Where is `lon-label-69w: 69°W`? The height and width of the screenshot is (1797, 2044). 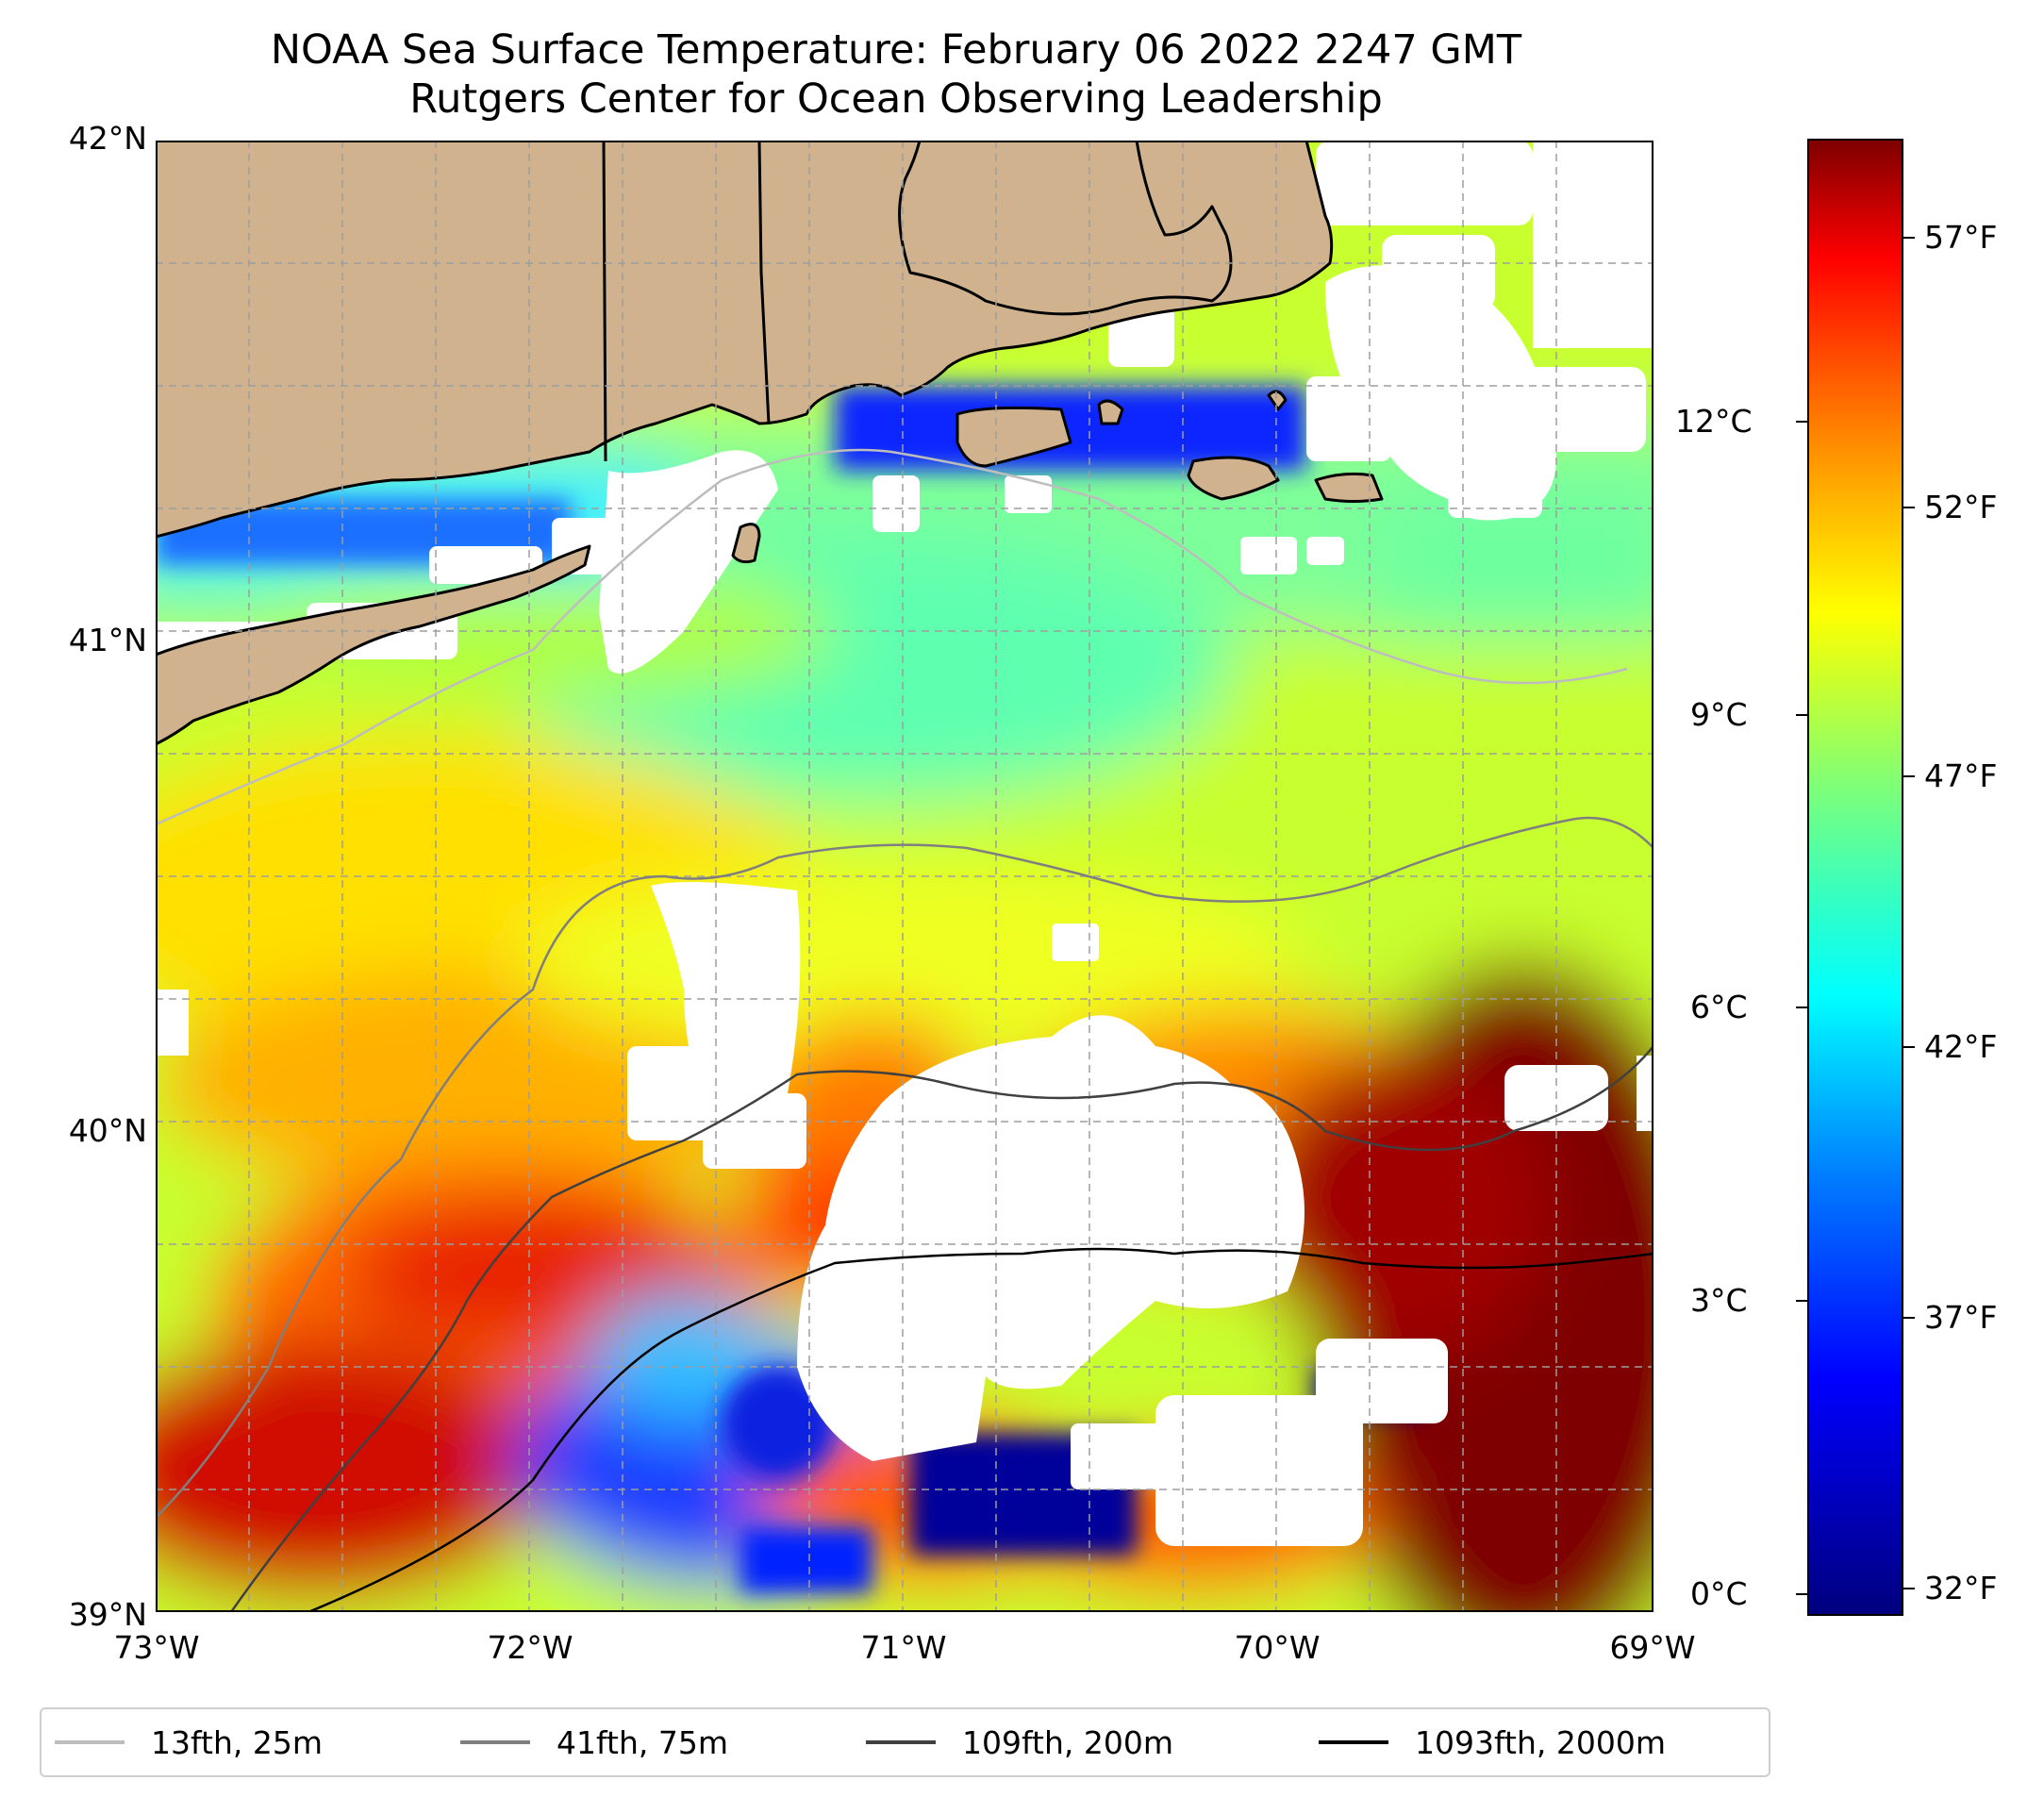
lon-label-69w: 69°W is located at coordinates (1653, 1647).